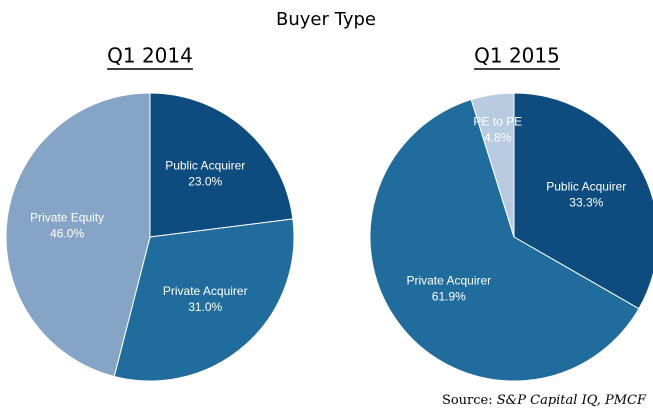  Describe the element at coordinates (497, 121) in the screenshot. I see `slice-label: PE to PE` at that location.